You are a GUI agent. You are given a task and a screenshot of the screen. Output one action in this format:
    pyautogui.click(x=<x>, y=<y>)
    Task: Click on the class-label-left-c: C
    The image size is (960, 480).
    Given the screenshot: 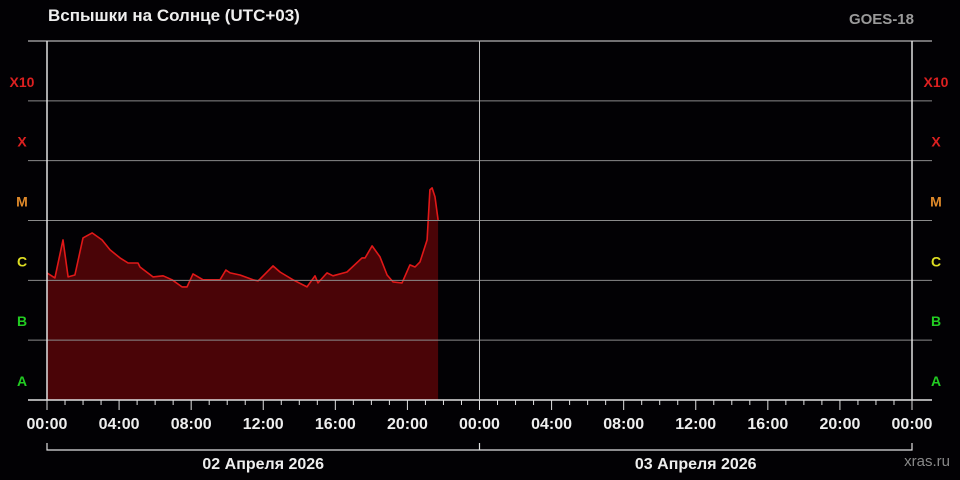 What is the action you would take?
    pyautogui.click(x=22, y=261)
    